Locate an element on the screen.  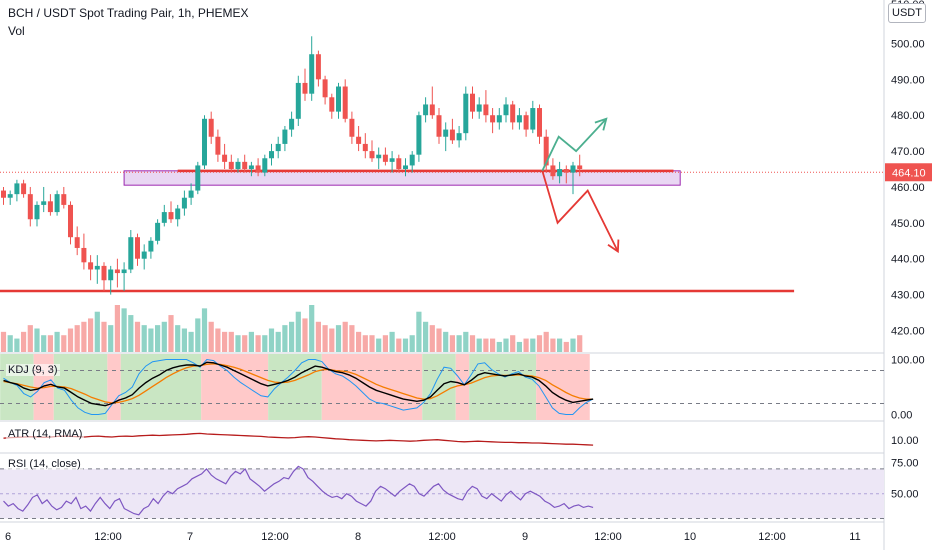
rsi-tick-label: 75.00 is located at coordinates (905, 464).